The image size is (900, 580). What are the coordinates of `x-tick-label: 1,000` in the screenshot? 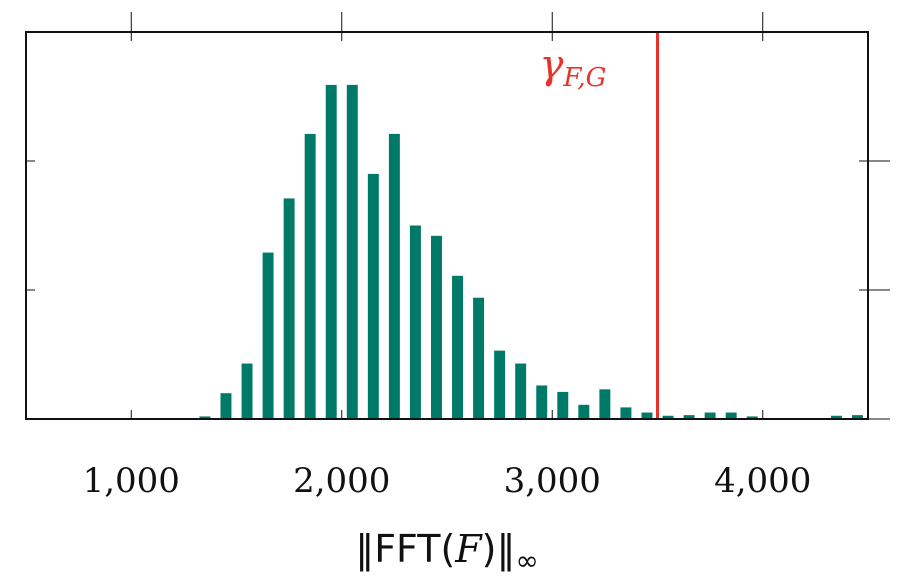 It's located at (131, 481).